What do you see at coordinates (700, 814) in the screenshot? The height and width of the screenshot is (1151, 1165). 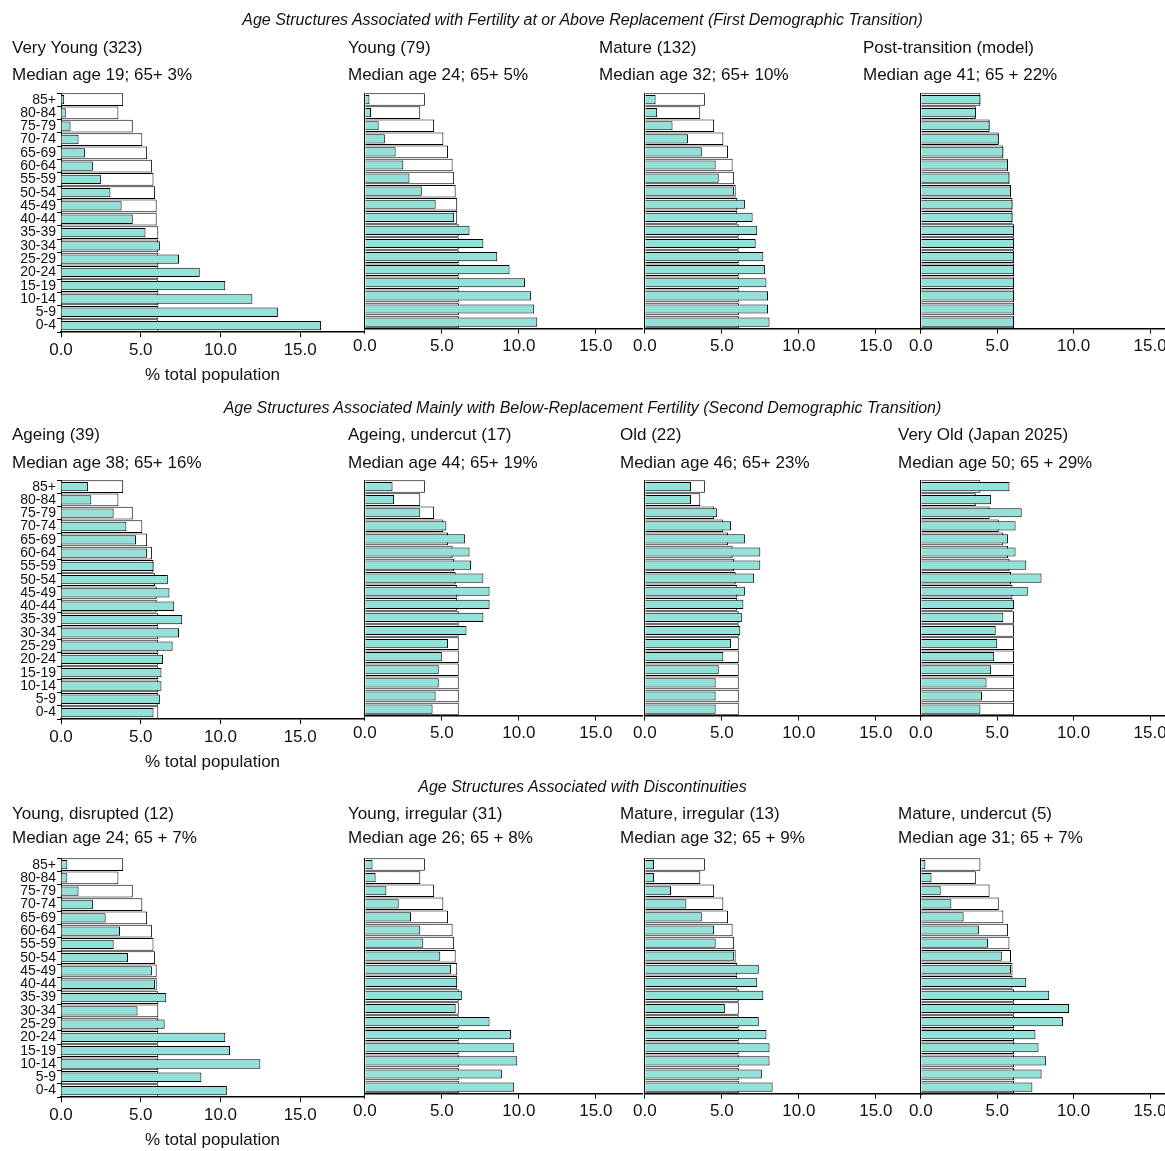 I see `chart-title: Mature, irregular (13)` at bounding box center [700, 814].